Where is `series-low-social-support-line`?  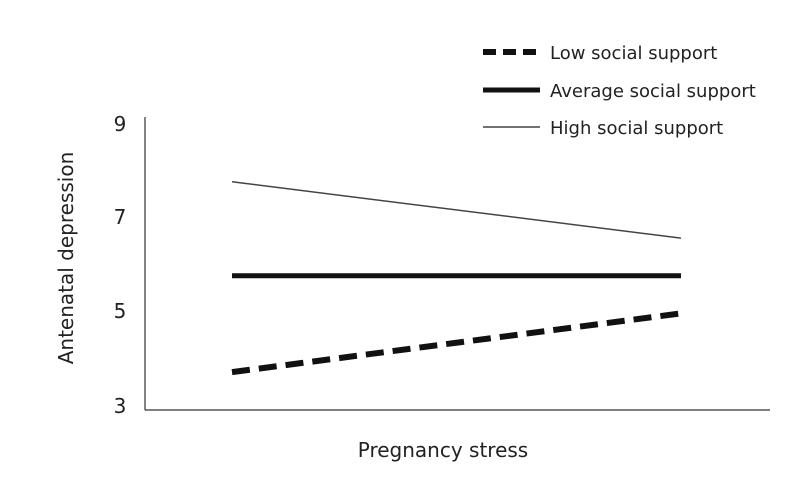 series-low-social-support-line is located at coordinates (456, 343).